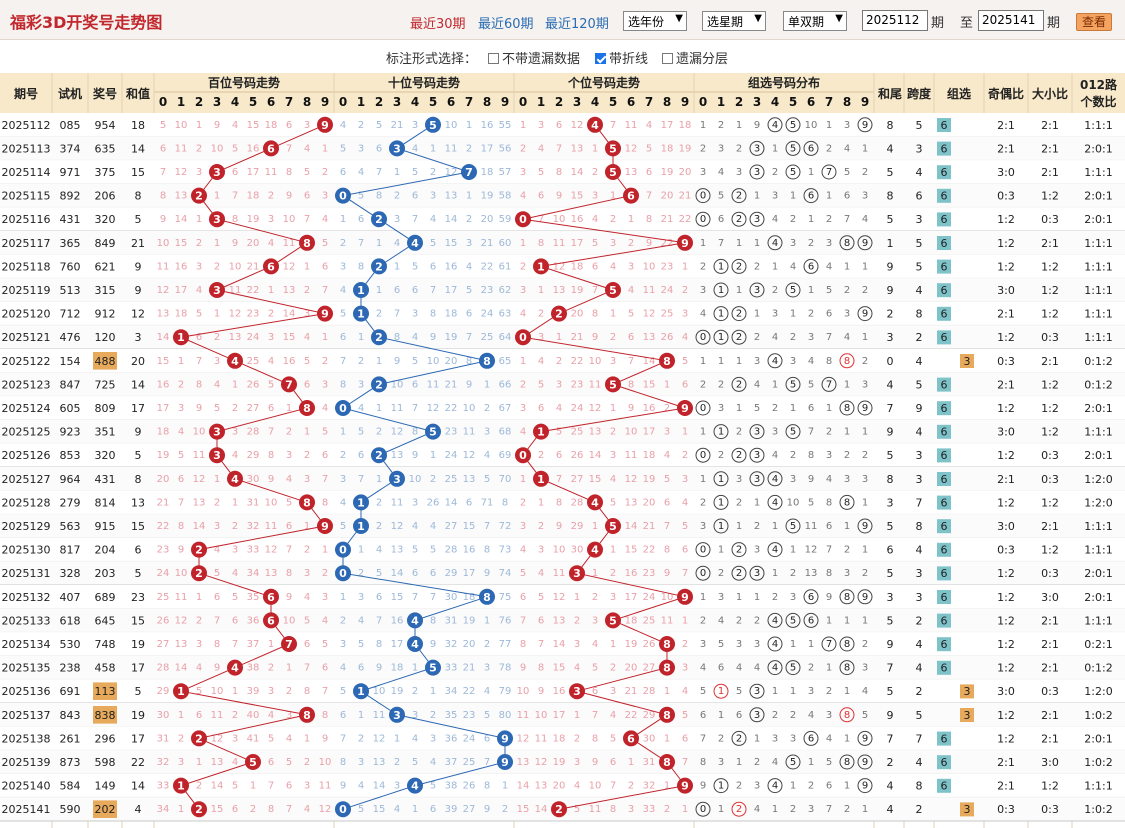 Image resolution: width=1125 pixels, height=828 pixels. What do you see at coordinates (613, 715) in the screenshot?
I see `miss-value-units: 4` at bounding box center [613, 715].